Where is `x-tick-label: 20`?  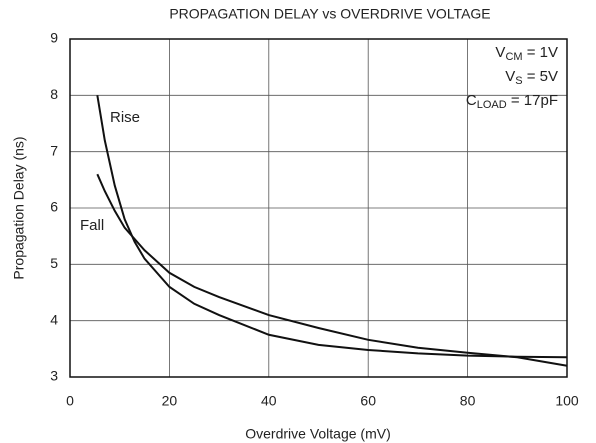 x-tick-label: 20 is located at coordinates (170, 401).